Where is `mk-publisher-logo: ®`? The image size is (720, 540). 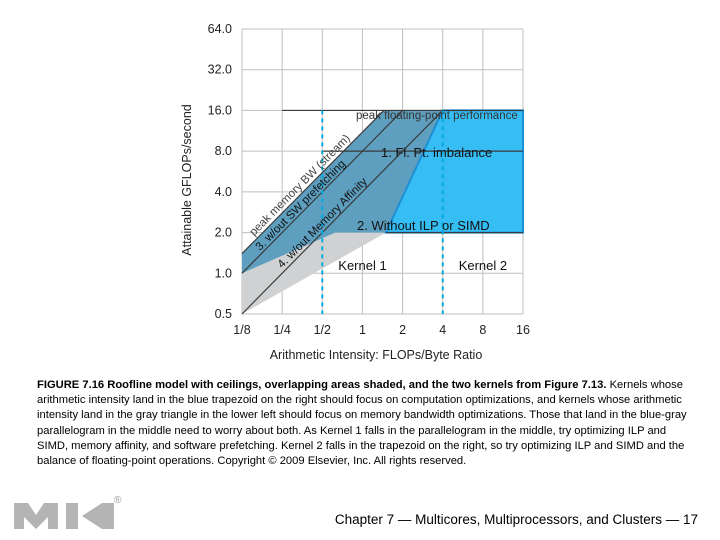
mk-publisher-logo: ® is located at coordinates (69, 517).